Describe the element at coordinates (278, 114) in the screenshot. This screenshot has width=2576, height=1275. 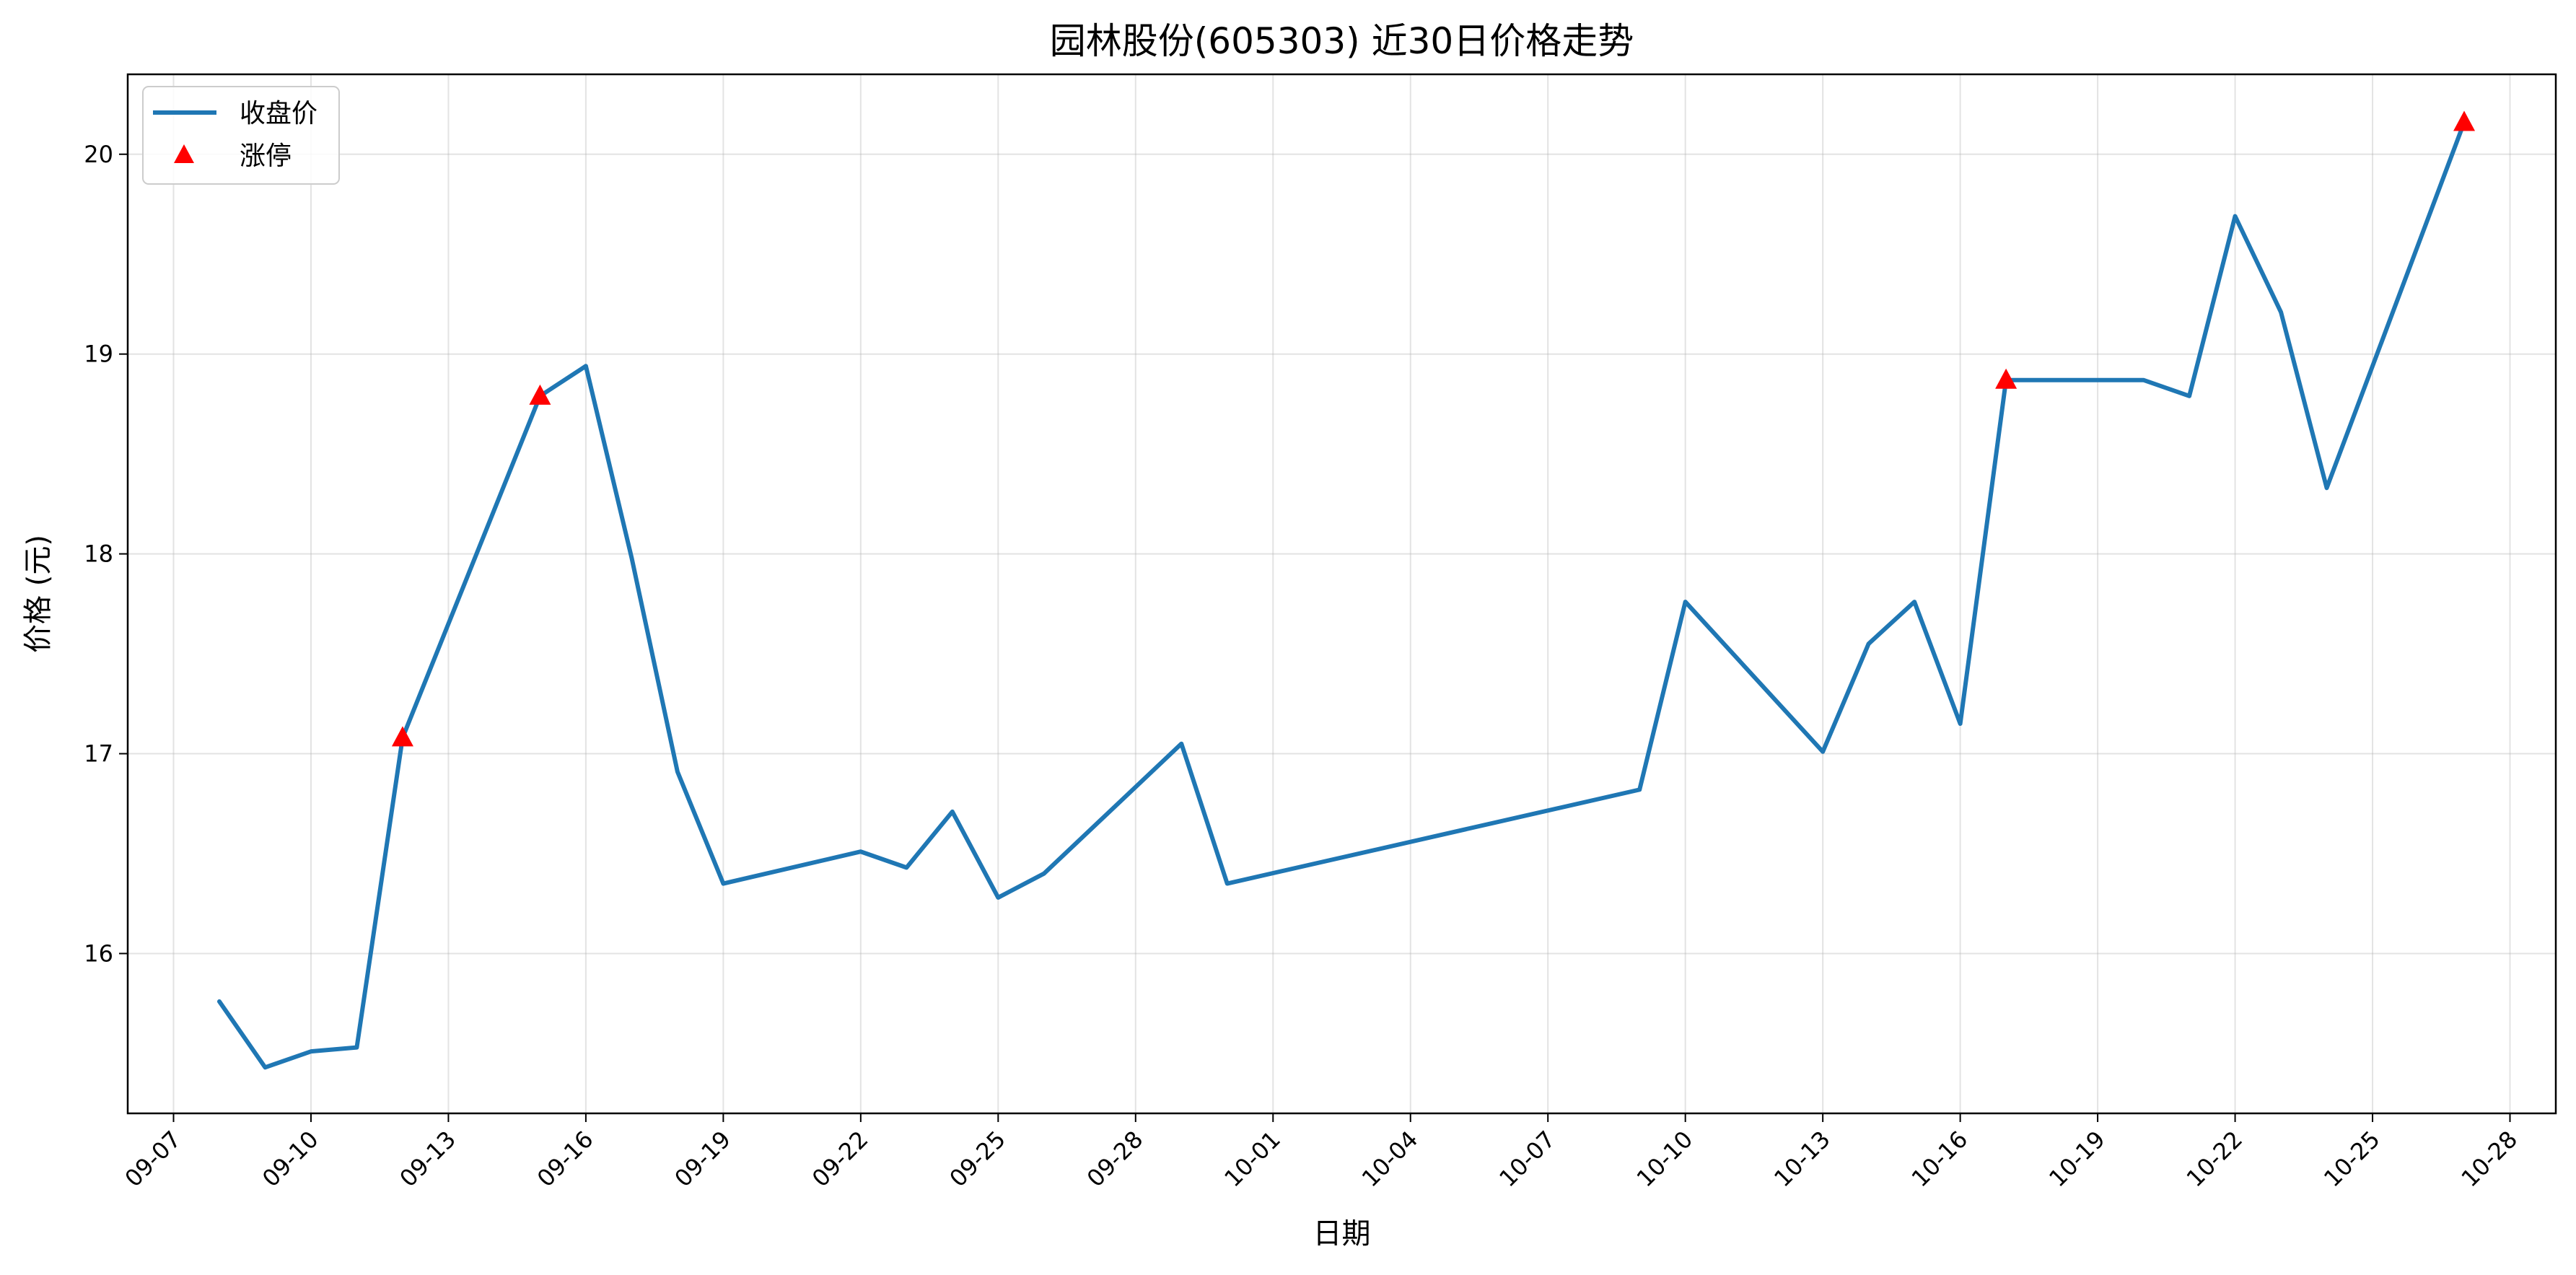
I see `legend-label-close: 收盘价` at that location.